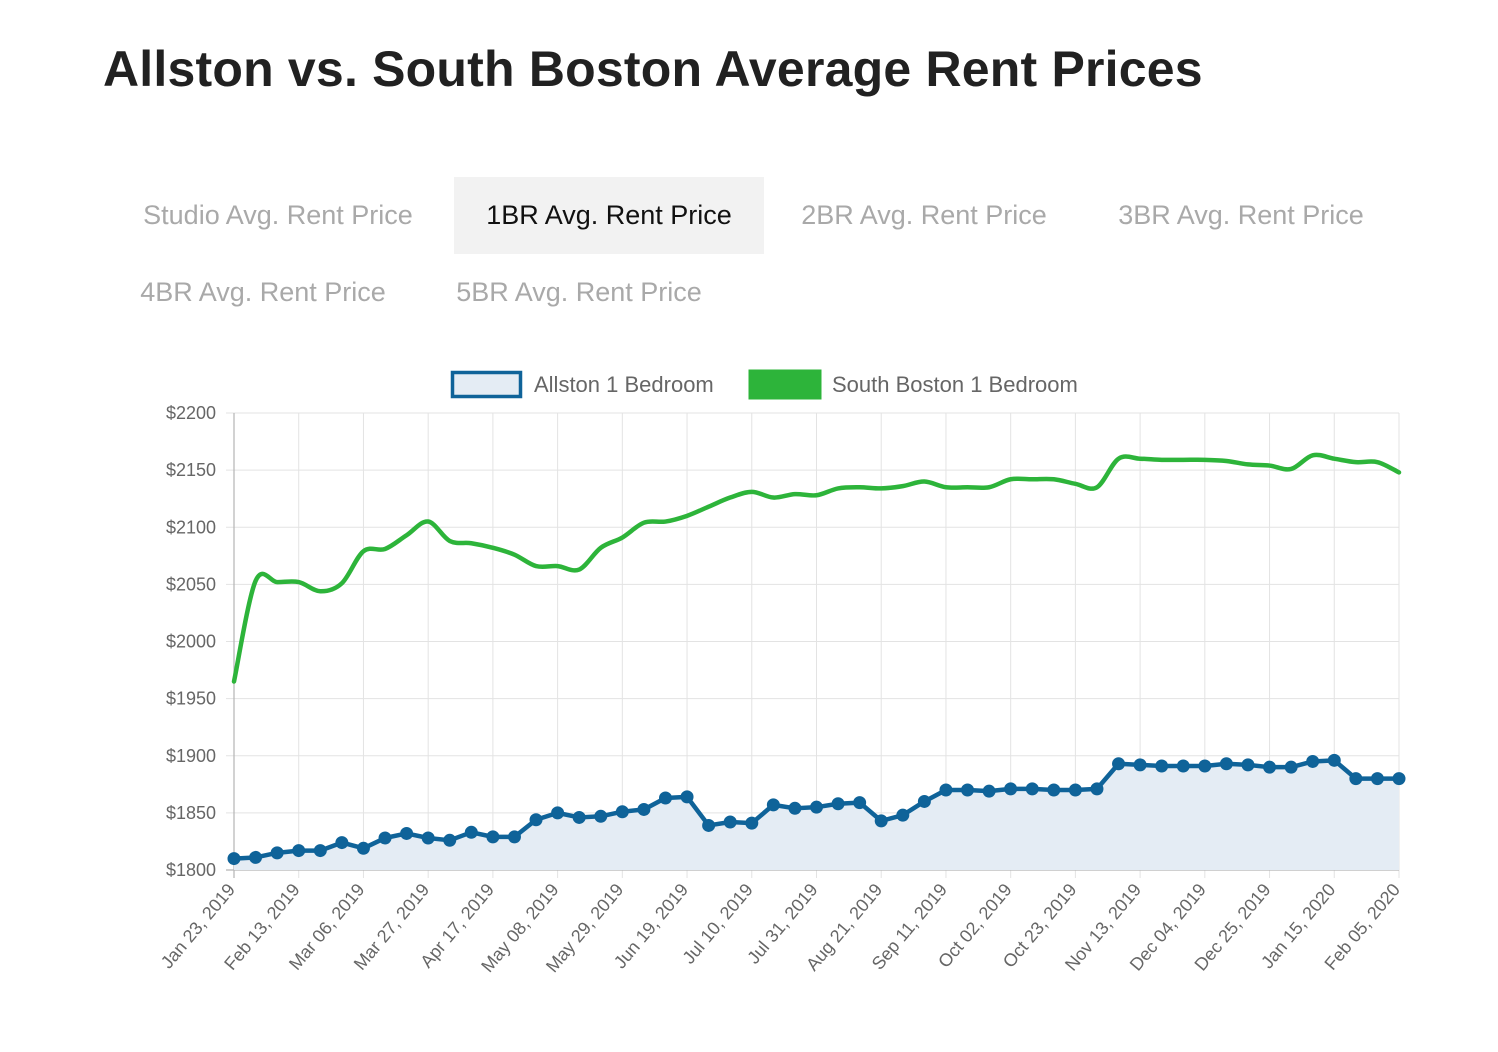 This screenshot has width=1498, height=1052. What do you see at coordinates (263, 292) in the screenshot?
I see `tab-4br: 4BR Avg. Rent Price` at bounding box center [263, 292].